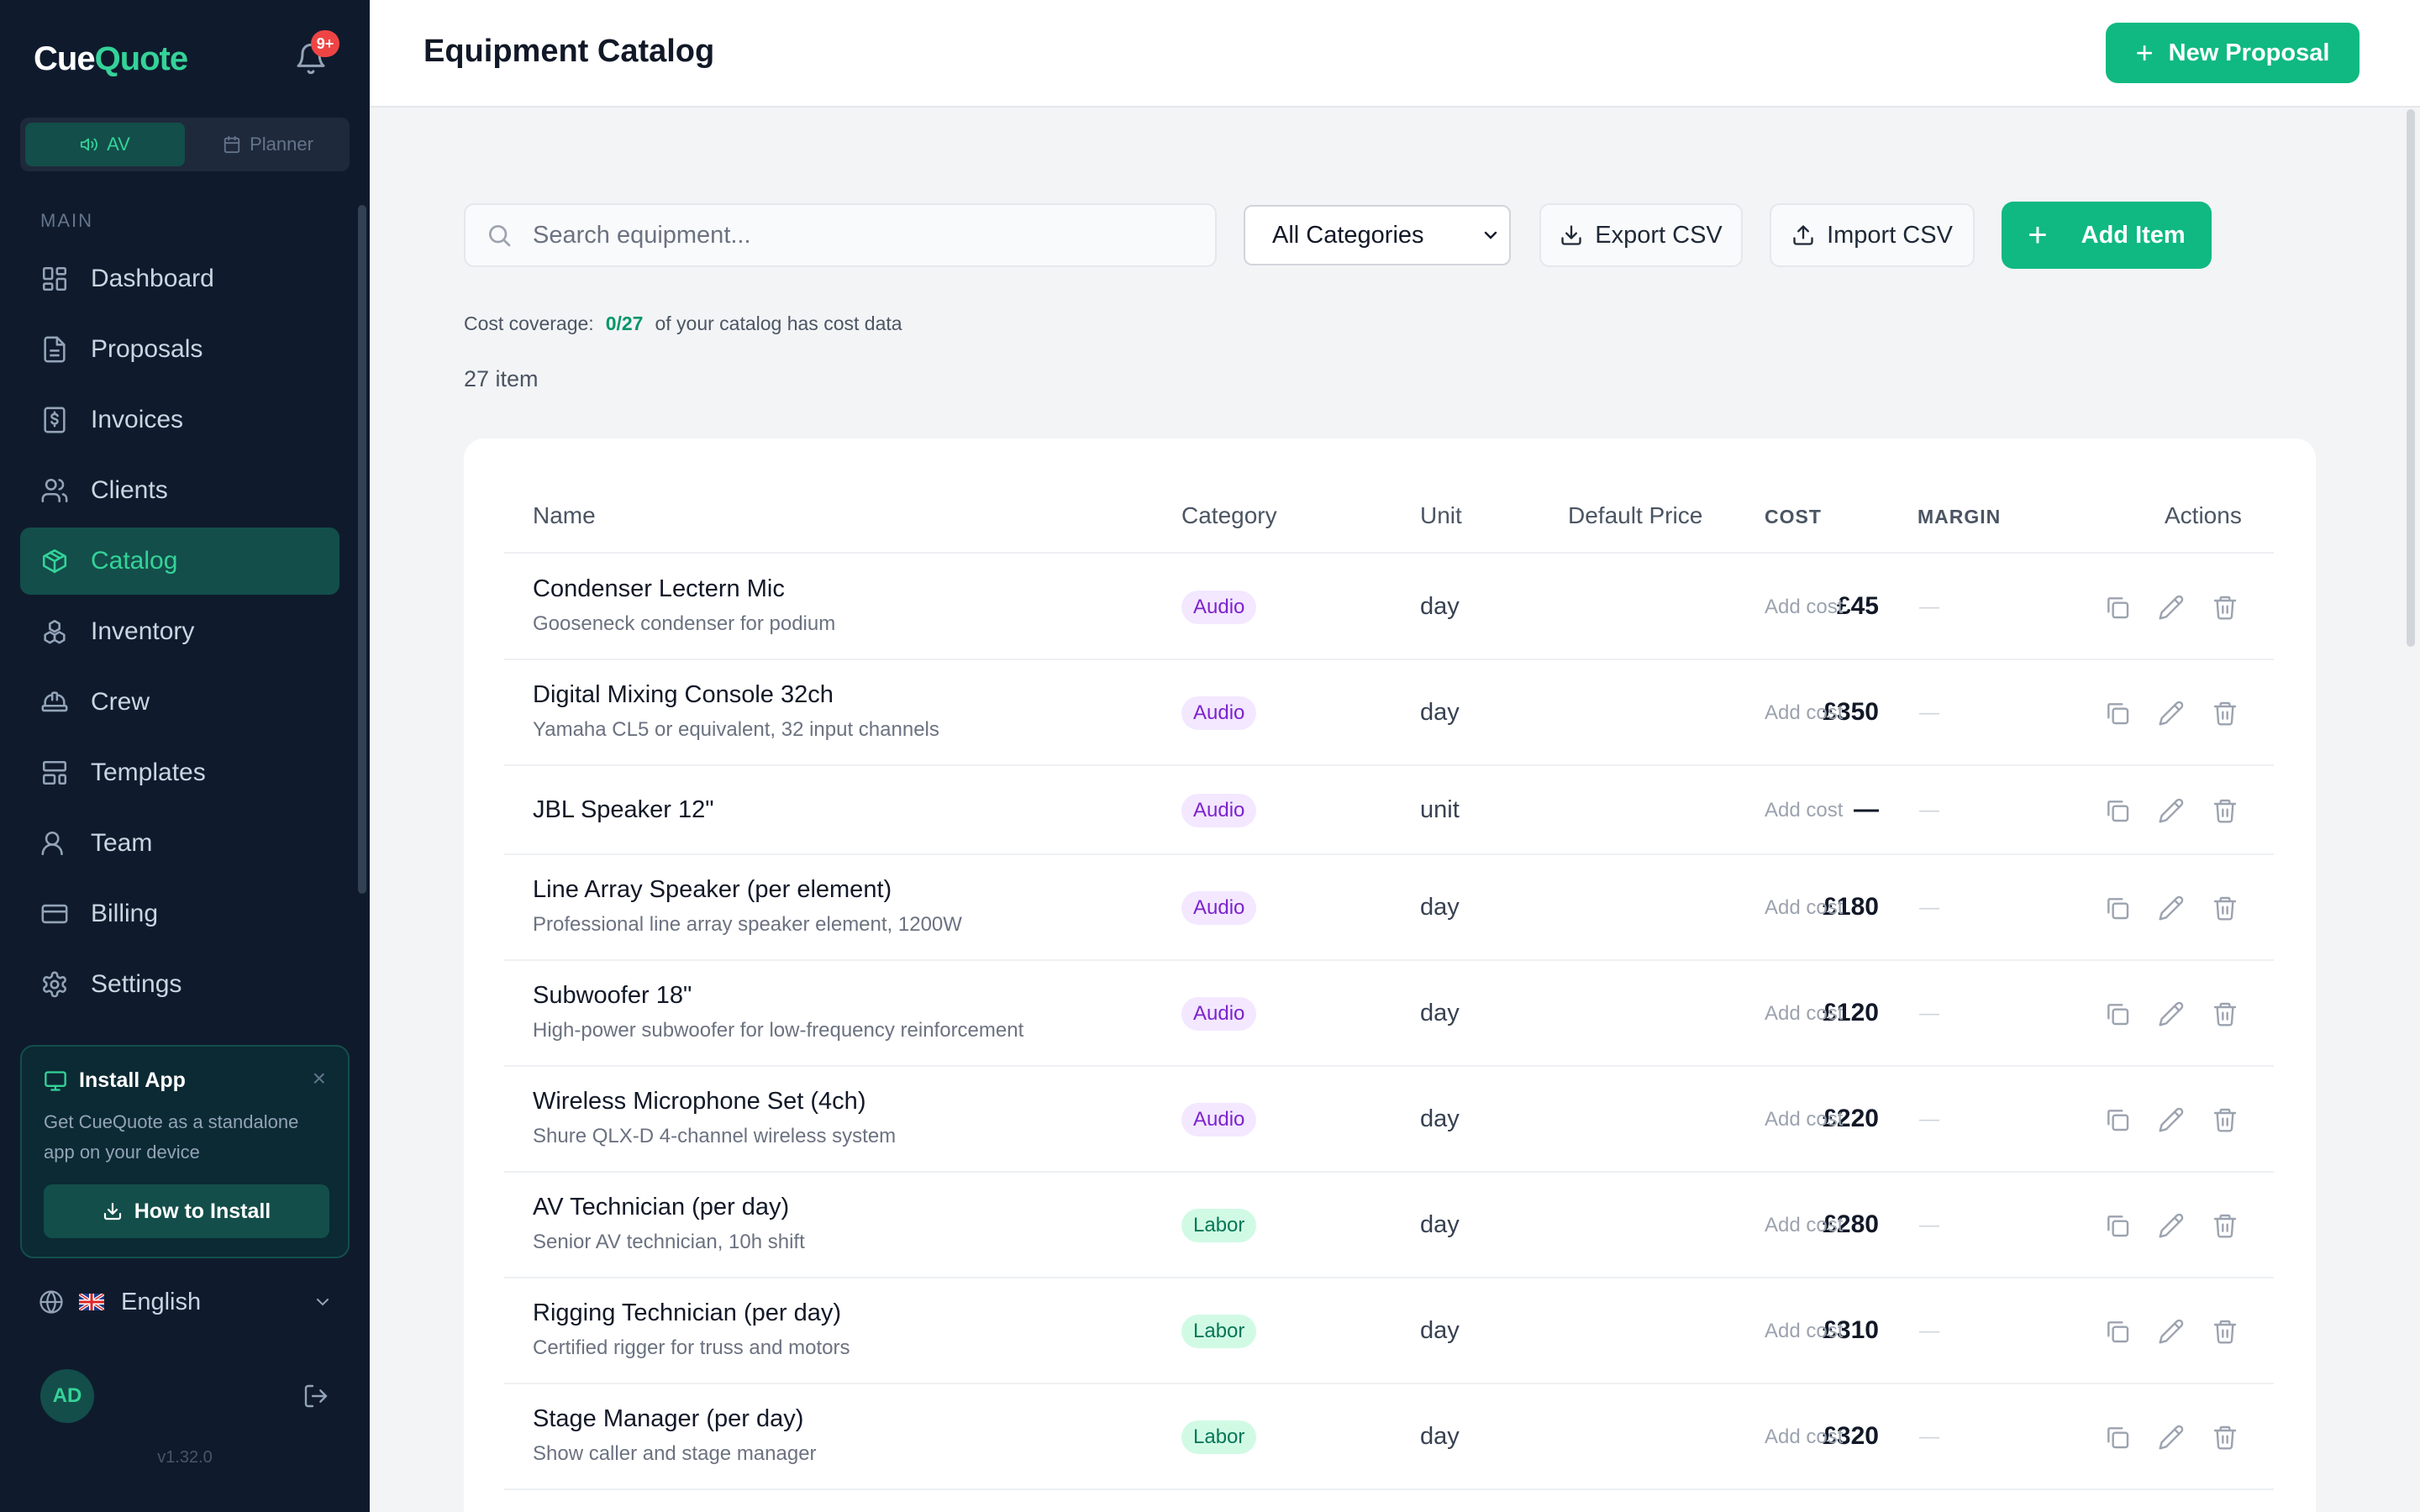  Describe the element at coordinates (2233, 53) in the screenshot. I see `new-proposal-button: + New Proposal` at that location.